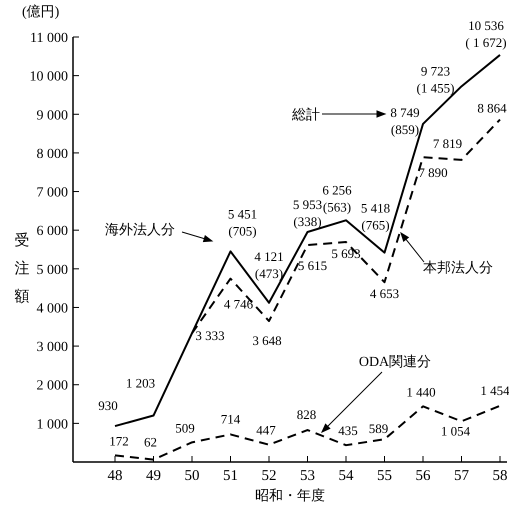 This screenshot has height=505, width=509. I want to click on y-tick: 6 000, so click(52, 232).